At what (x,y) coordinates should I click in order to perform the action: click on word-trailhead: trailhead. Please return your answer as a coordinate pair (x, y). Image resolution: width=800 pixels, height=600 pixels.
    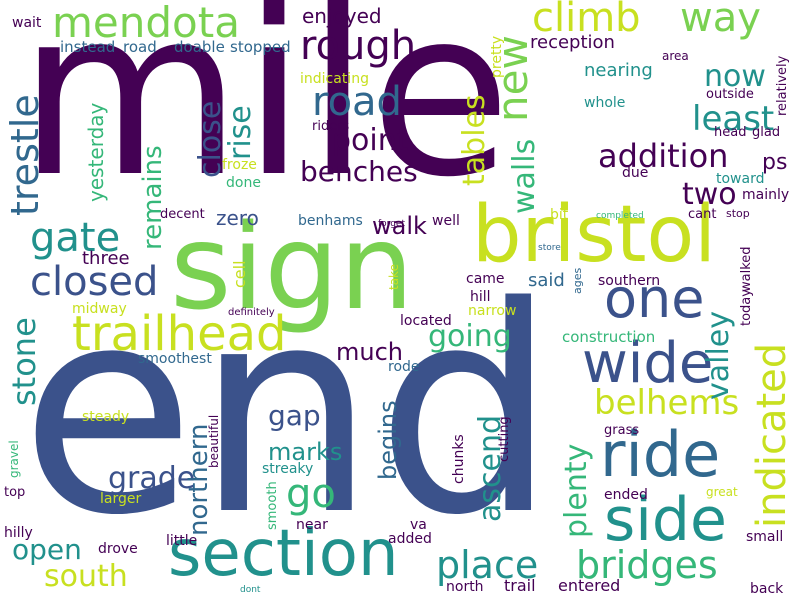
    Looking at the image, I should click on (179, 334).